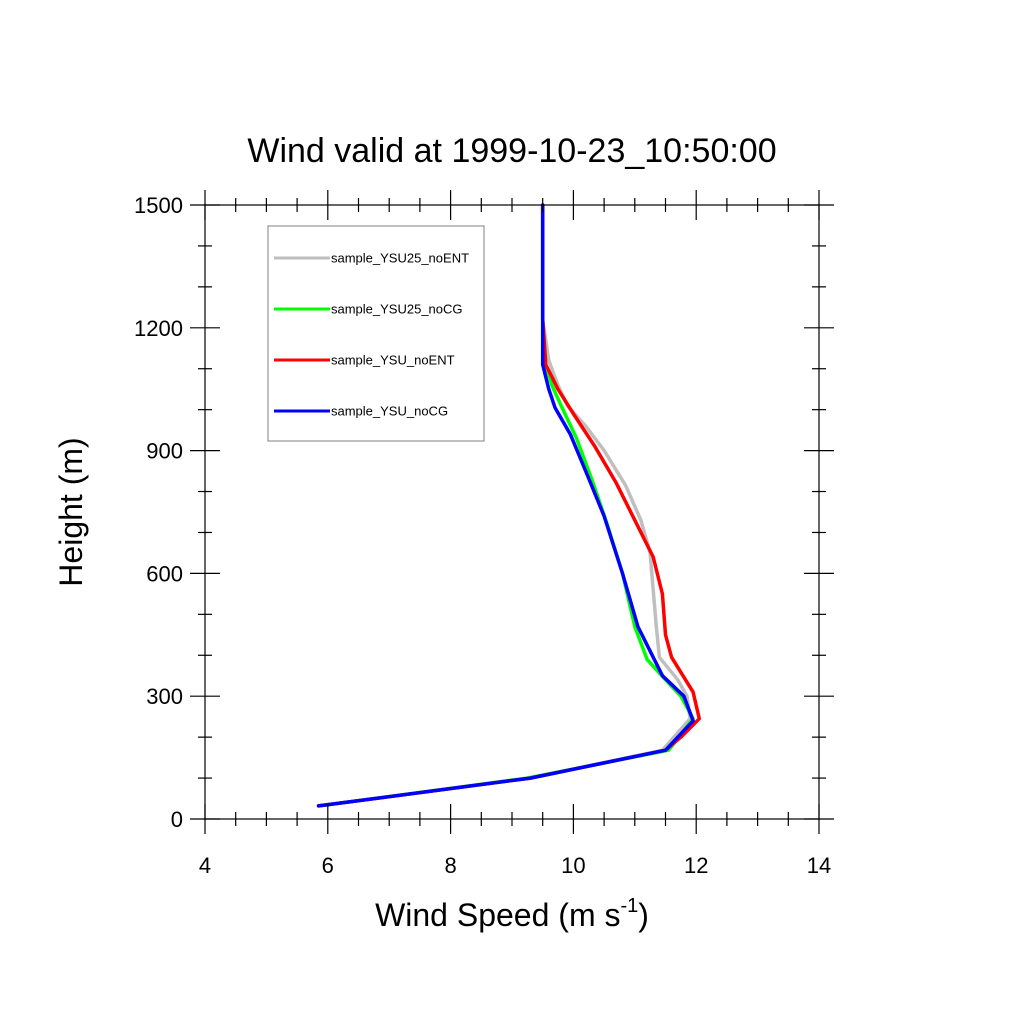 The height and width of the screenshot is (1024, 1024). Describe the element at coordinates (158, 205) in the screenshot. I see `y-tick-label: 1500` at that location.